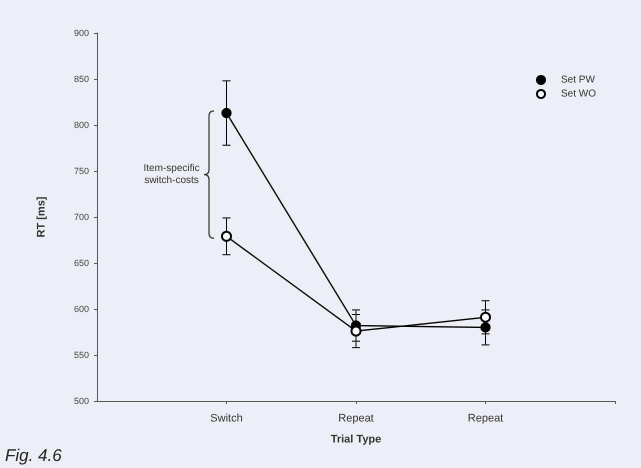 The height and width of the screenshot is (468, 641). Describe the element at coordinates (356, 440) in the screenshot. I see `x-axis-title: Trial Type` at that location.